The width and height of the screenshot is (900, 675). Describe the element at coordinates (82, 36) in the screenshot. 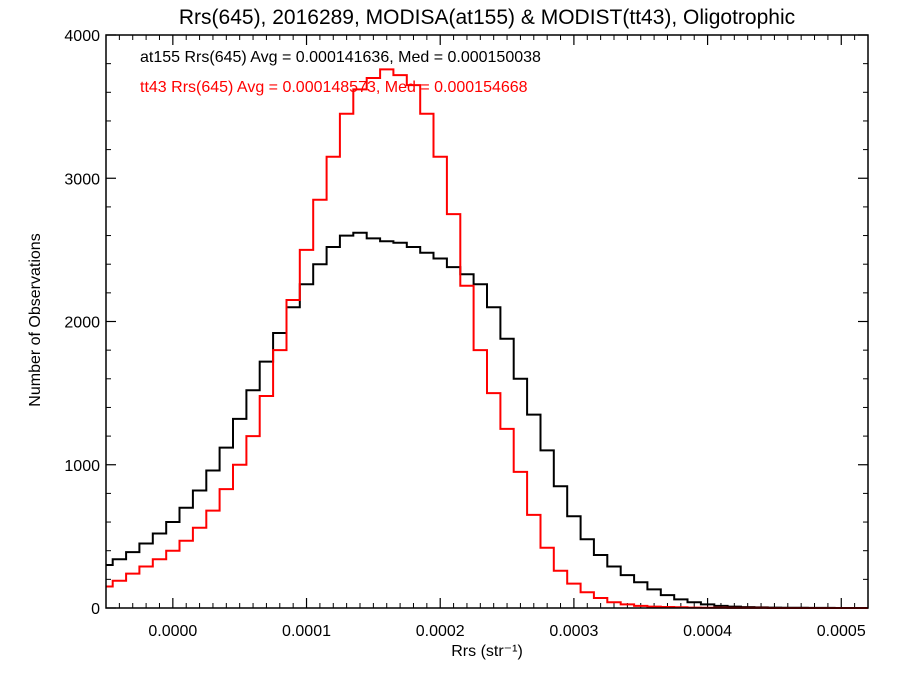

I see `y-tick-label: 4000` at that location.